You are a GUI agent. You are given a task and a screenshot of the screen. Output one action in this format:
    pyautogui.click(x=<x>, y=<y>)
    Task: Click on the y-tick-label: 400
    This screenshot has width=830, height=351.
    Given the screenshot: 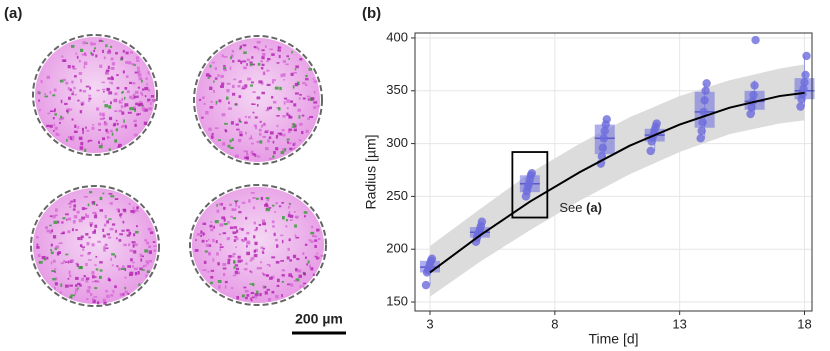 What is the action you would take?
    pyautogui.click(x=397, y=36)
    